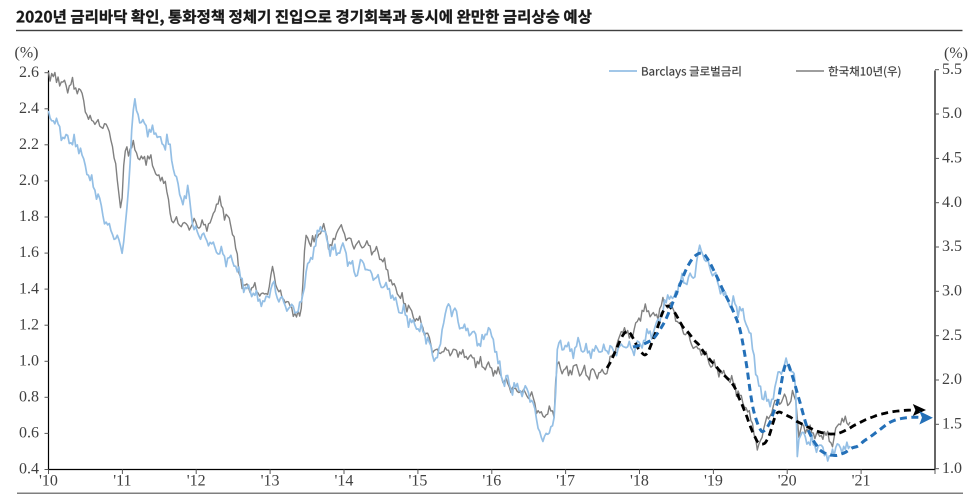  I want to click on svg-text: 4.0, so click(952, 202).